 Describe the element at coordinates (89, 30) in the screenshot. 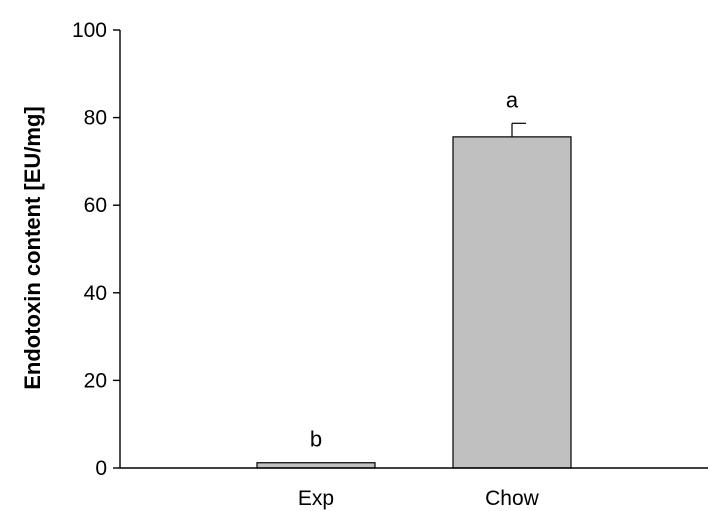

I see `y-tick-label: 100` at that location.